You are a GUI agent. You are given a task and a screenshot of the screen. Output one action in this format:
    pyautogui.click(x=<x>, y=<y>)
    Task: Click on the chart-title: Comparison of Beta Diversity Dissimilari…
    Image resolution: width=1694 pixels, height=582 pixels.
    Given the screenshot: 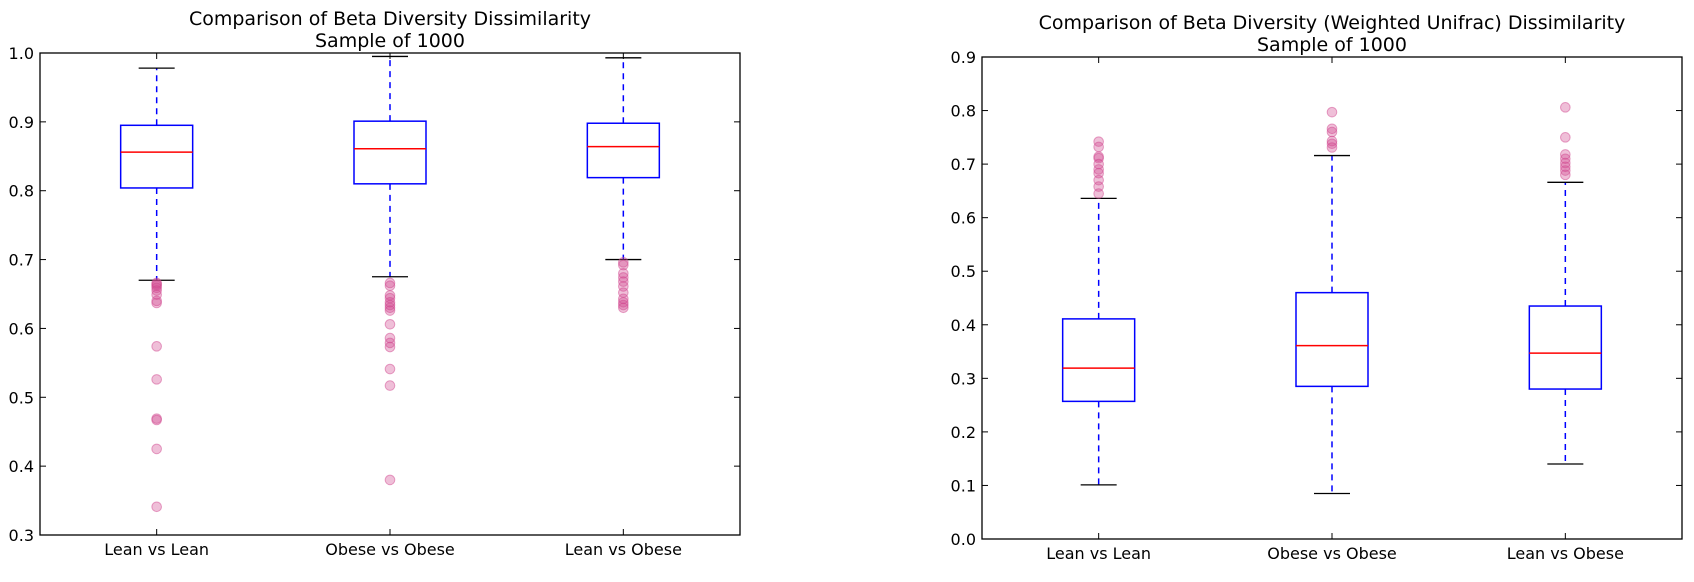 What is the action you would take?
    pyautogui.click(x=390, y=19)
    